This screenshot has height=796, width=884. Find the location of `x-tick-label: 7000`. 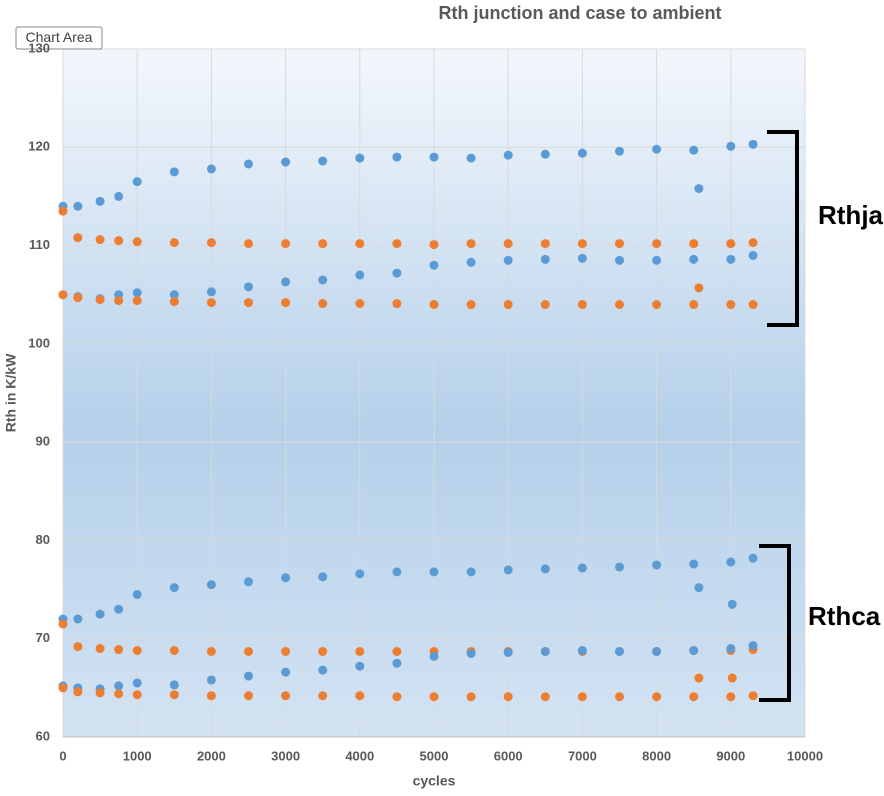

x-tick-label: 7000 is located at coordinates (582, 755).